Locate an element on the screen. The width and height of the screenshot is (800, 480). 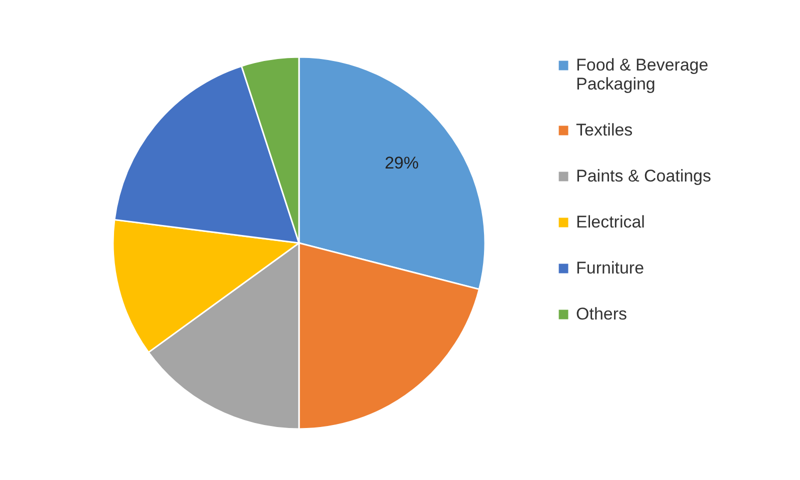
legend-label: Others is located at coordinates (602, 314).